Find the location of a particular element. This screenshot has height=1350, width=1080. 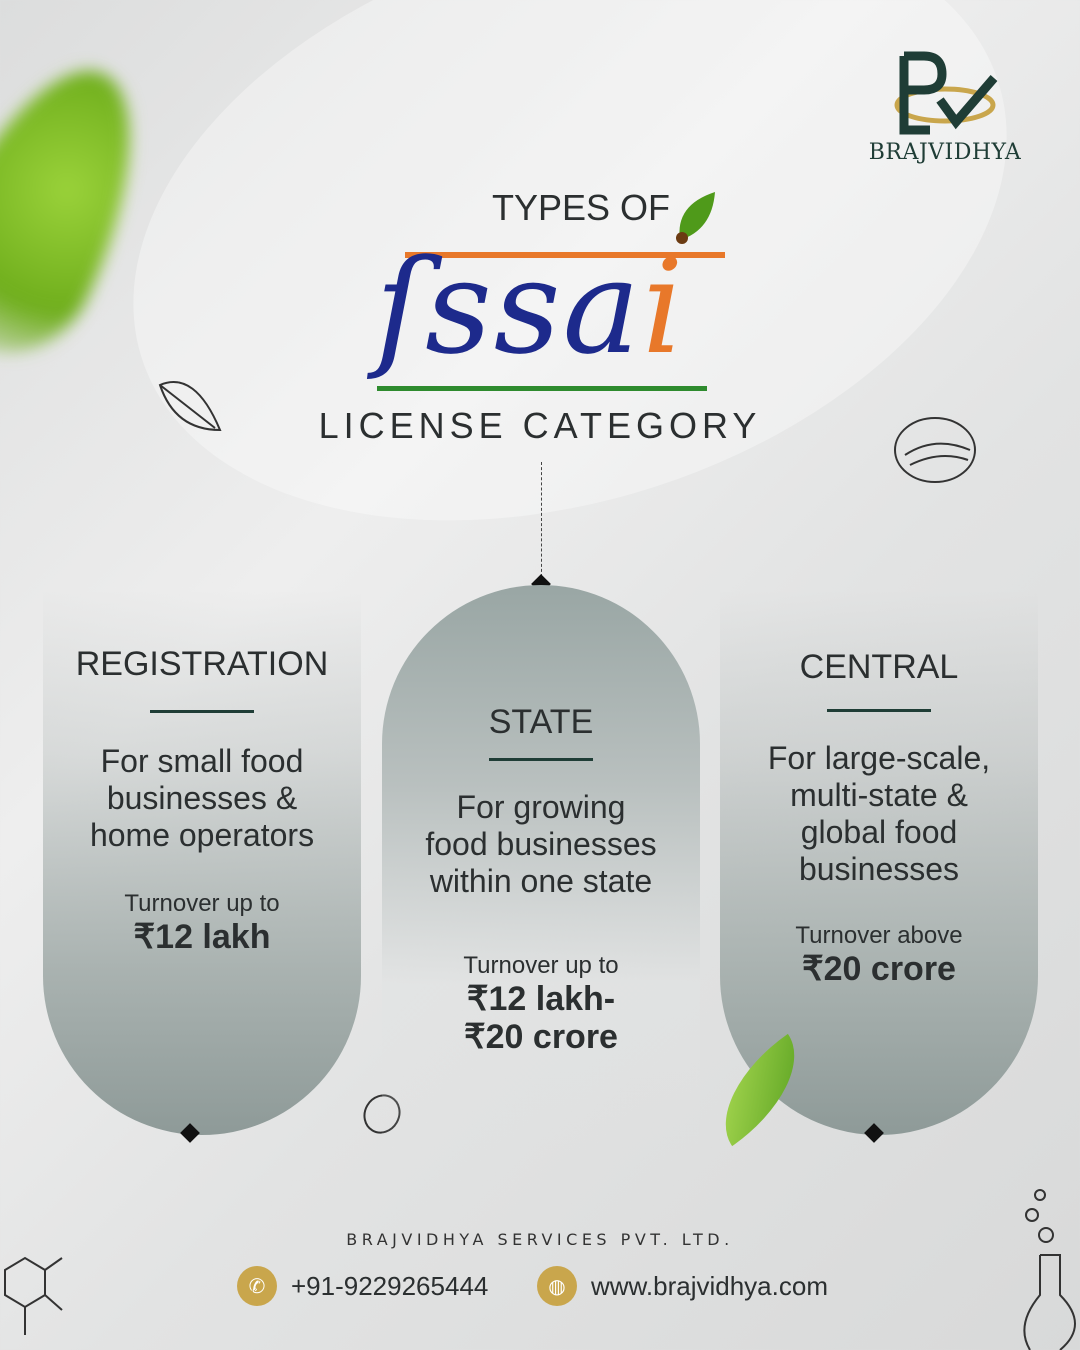

card-title: REGISTRATION is located at coordinates (202, 664).